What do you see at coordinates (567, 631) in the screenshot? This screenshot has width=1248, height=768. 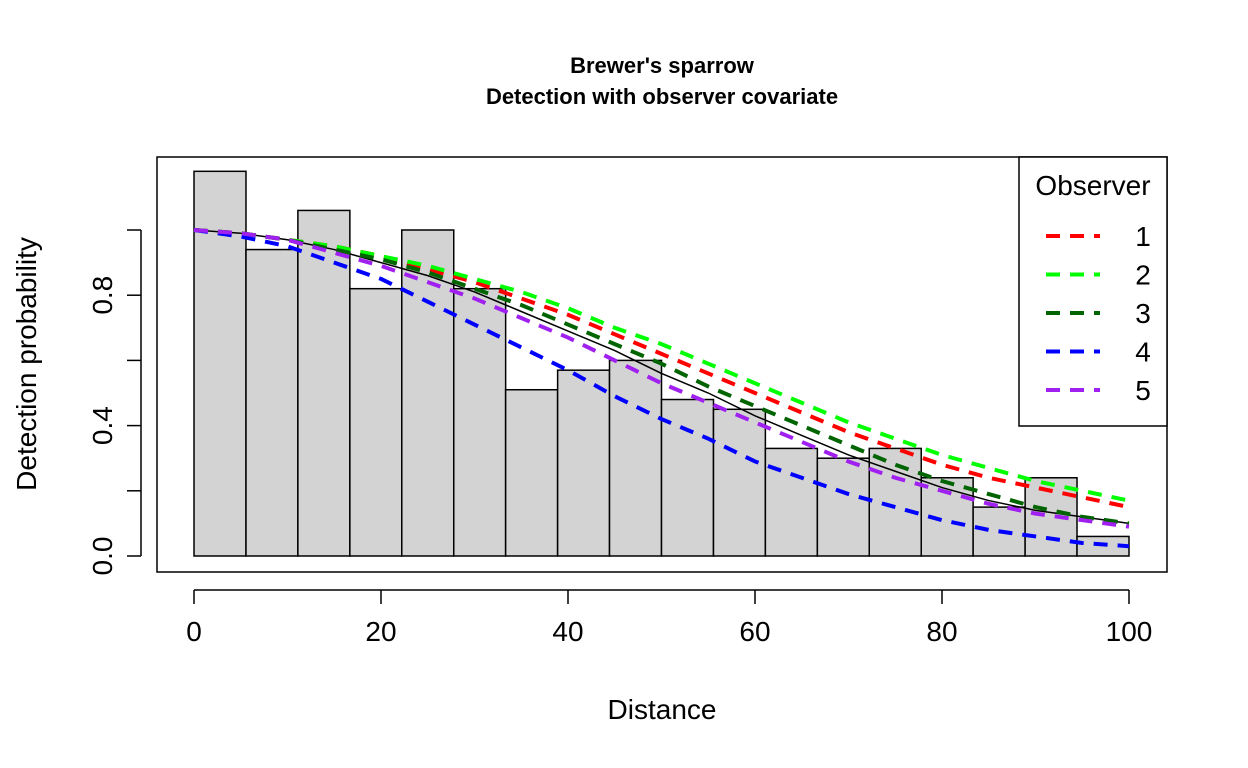 I see `x-tick-label: 40` at bounding box center [567, 631].